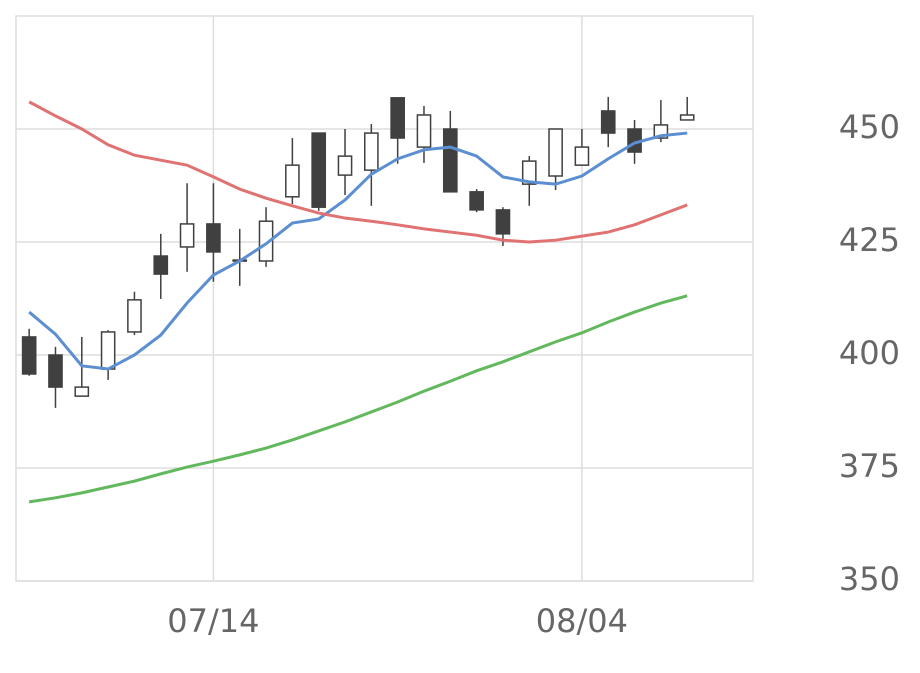 The height and width of the screenshot is (673, 920). Describe the element at coordinates (582, 621) in the screenshot. I see `x-tick-label: 08/04` at that location.